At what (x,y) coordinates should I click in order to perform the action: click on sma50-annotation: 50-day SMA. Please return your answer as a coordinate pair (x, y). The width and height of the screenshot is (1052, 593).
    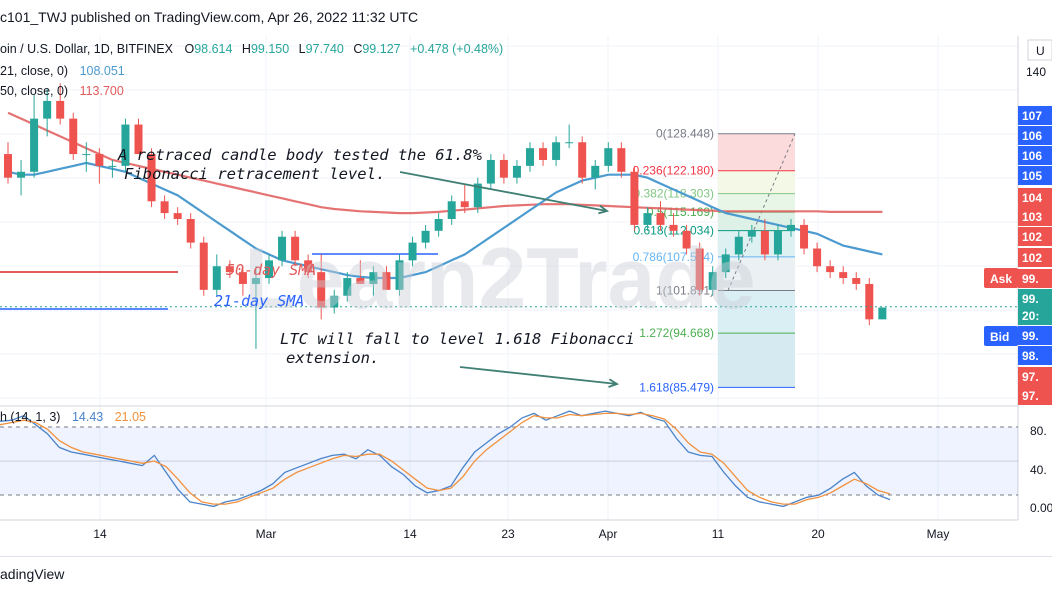
    Looking at the image, I should click on (271, 270).